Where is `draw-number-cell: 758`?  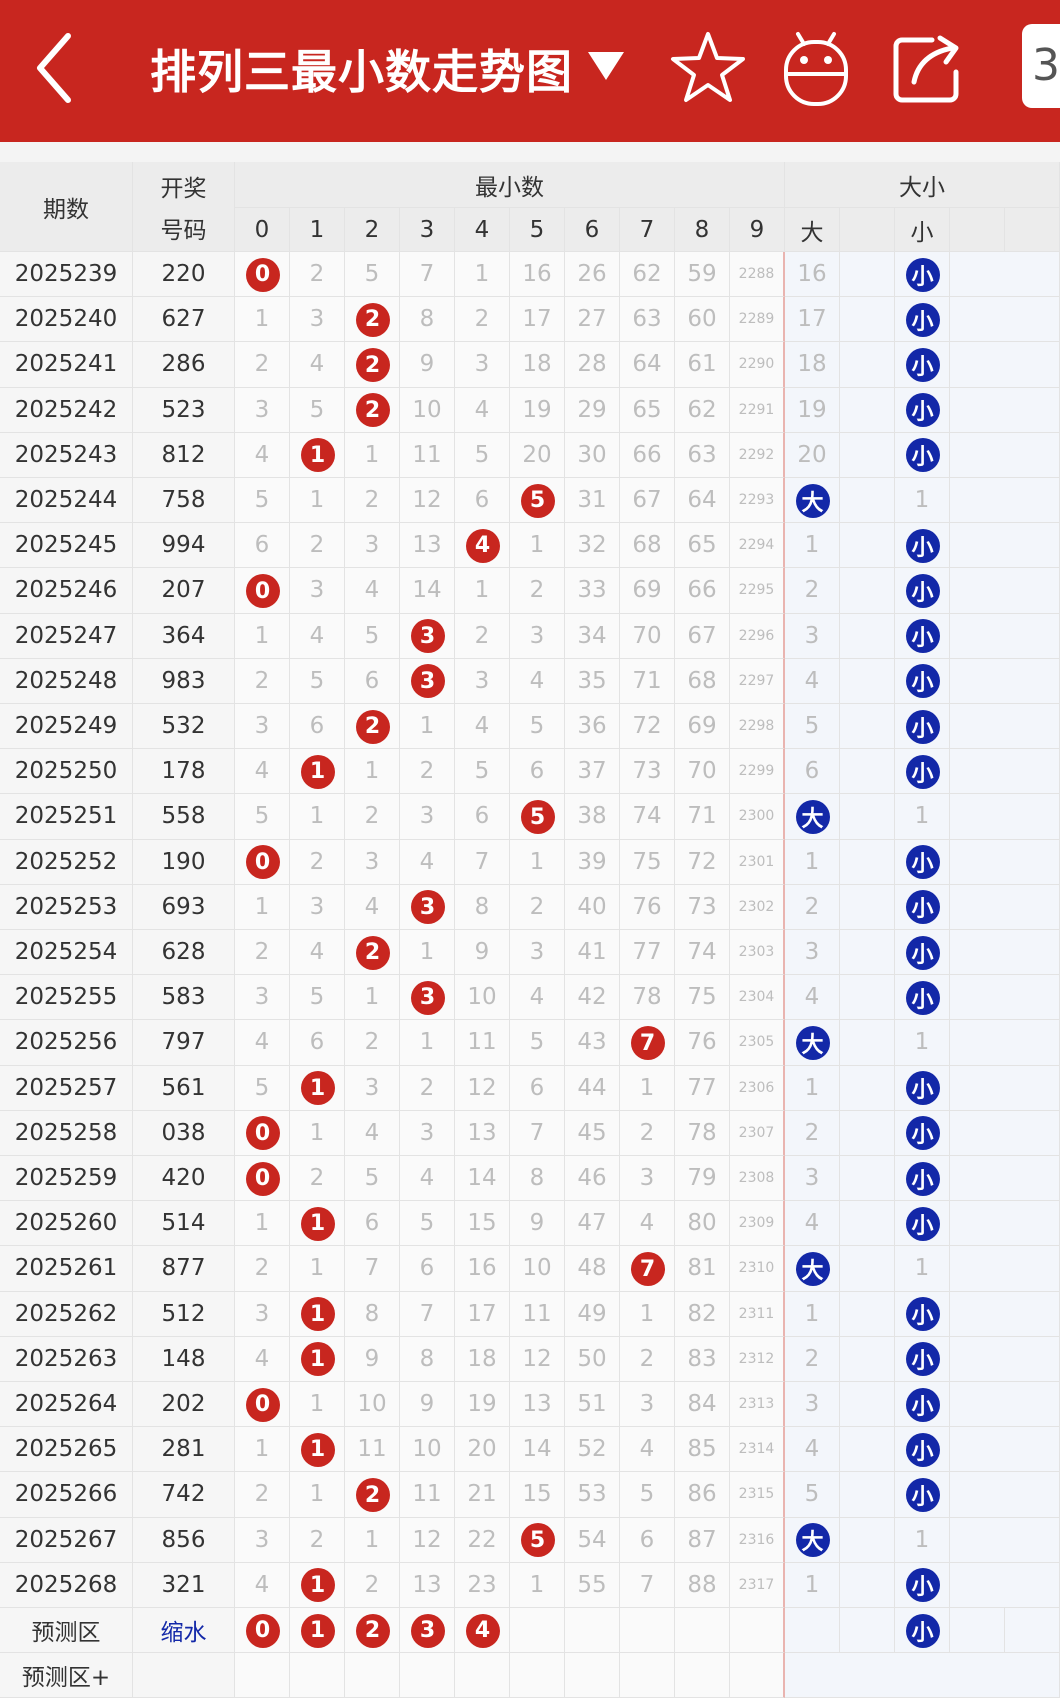
draw-number-cell: 758 is located at coordinates (184, 501).